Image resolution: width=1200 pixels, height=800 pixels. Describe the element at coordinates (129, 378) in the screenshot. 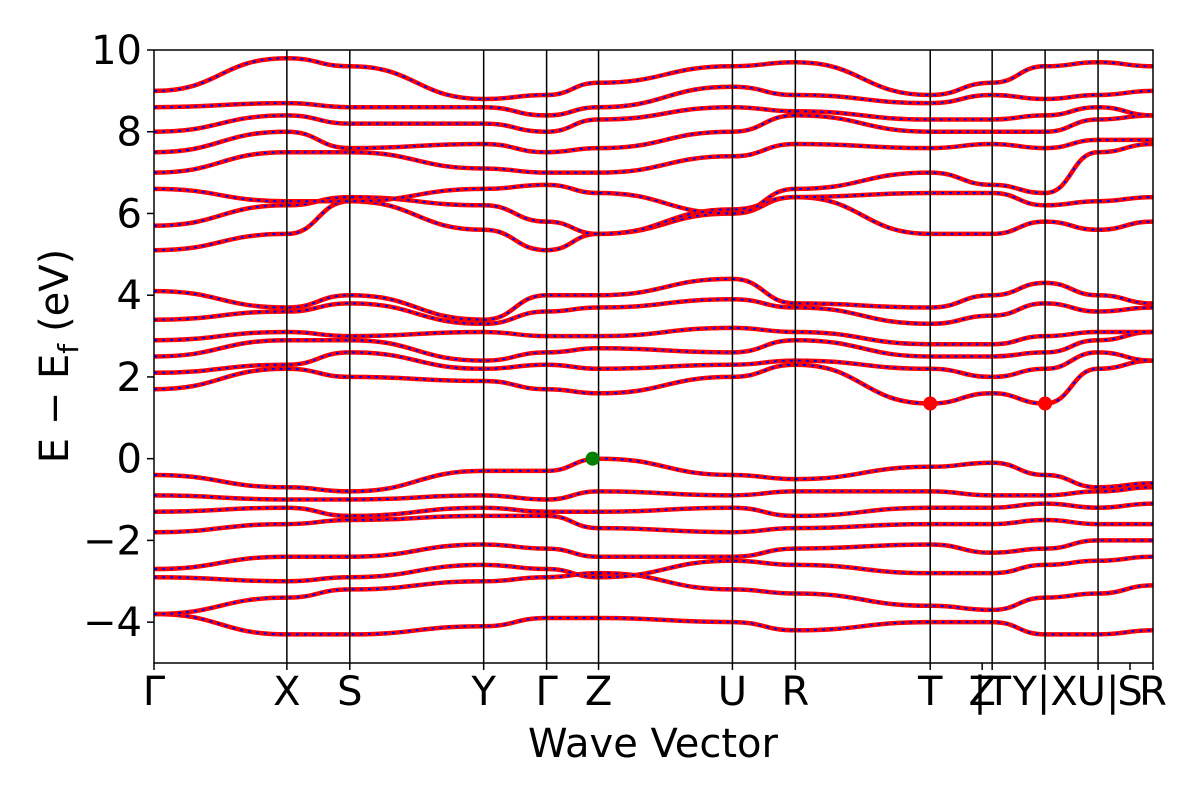

I see `y-tick-label: 2` at that location.